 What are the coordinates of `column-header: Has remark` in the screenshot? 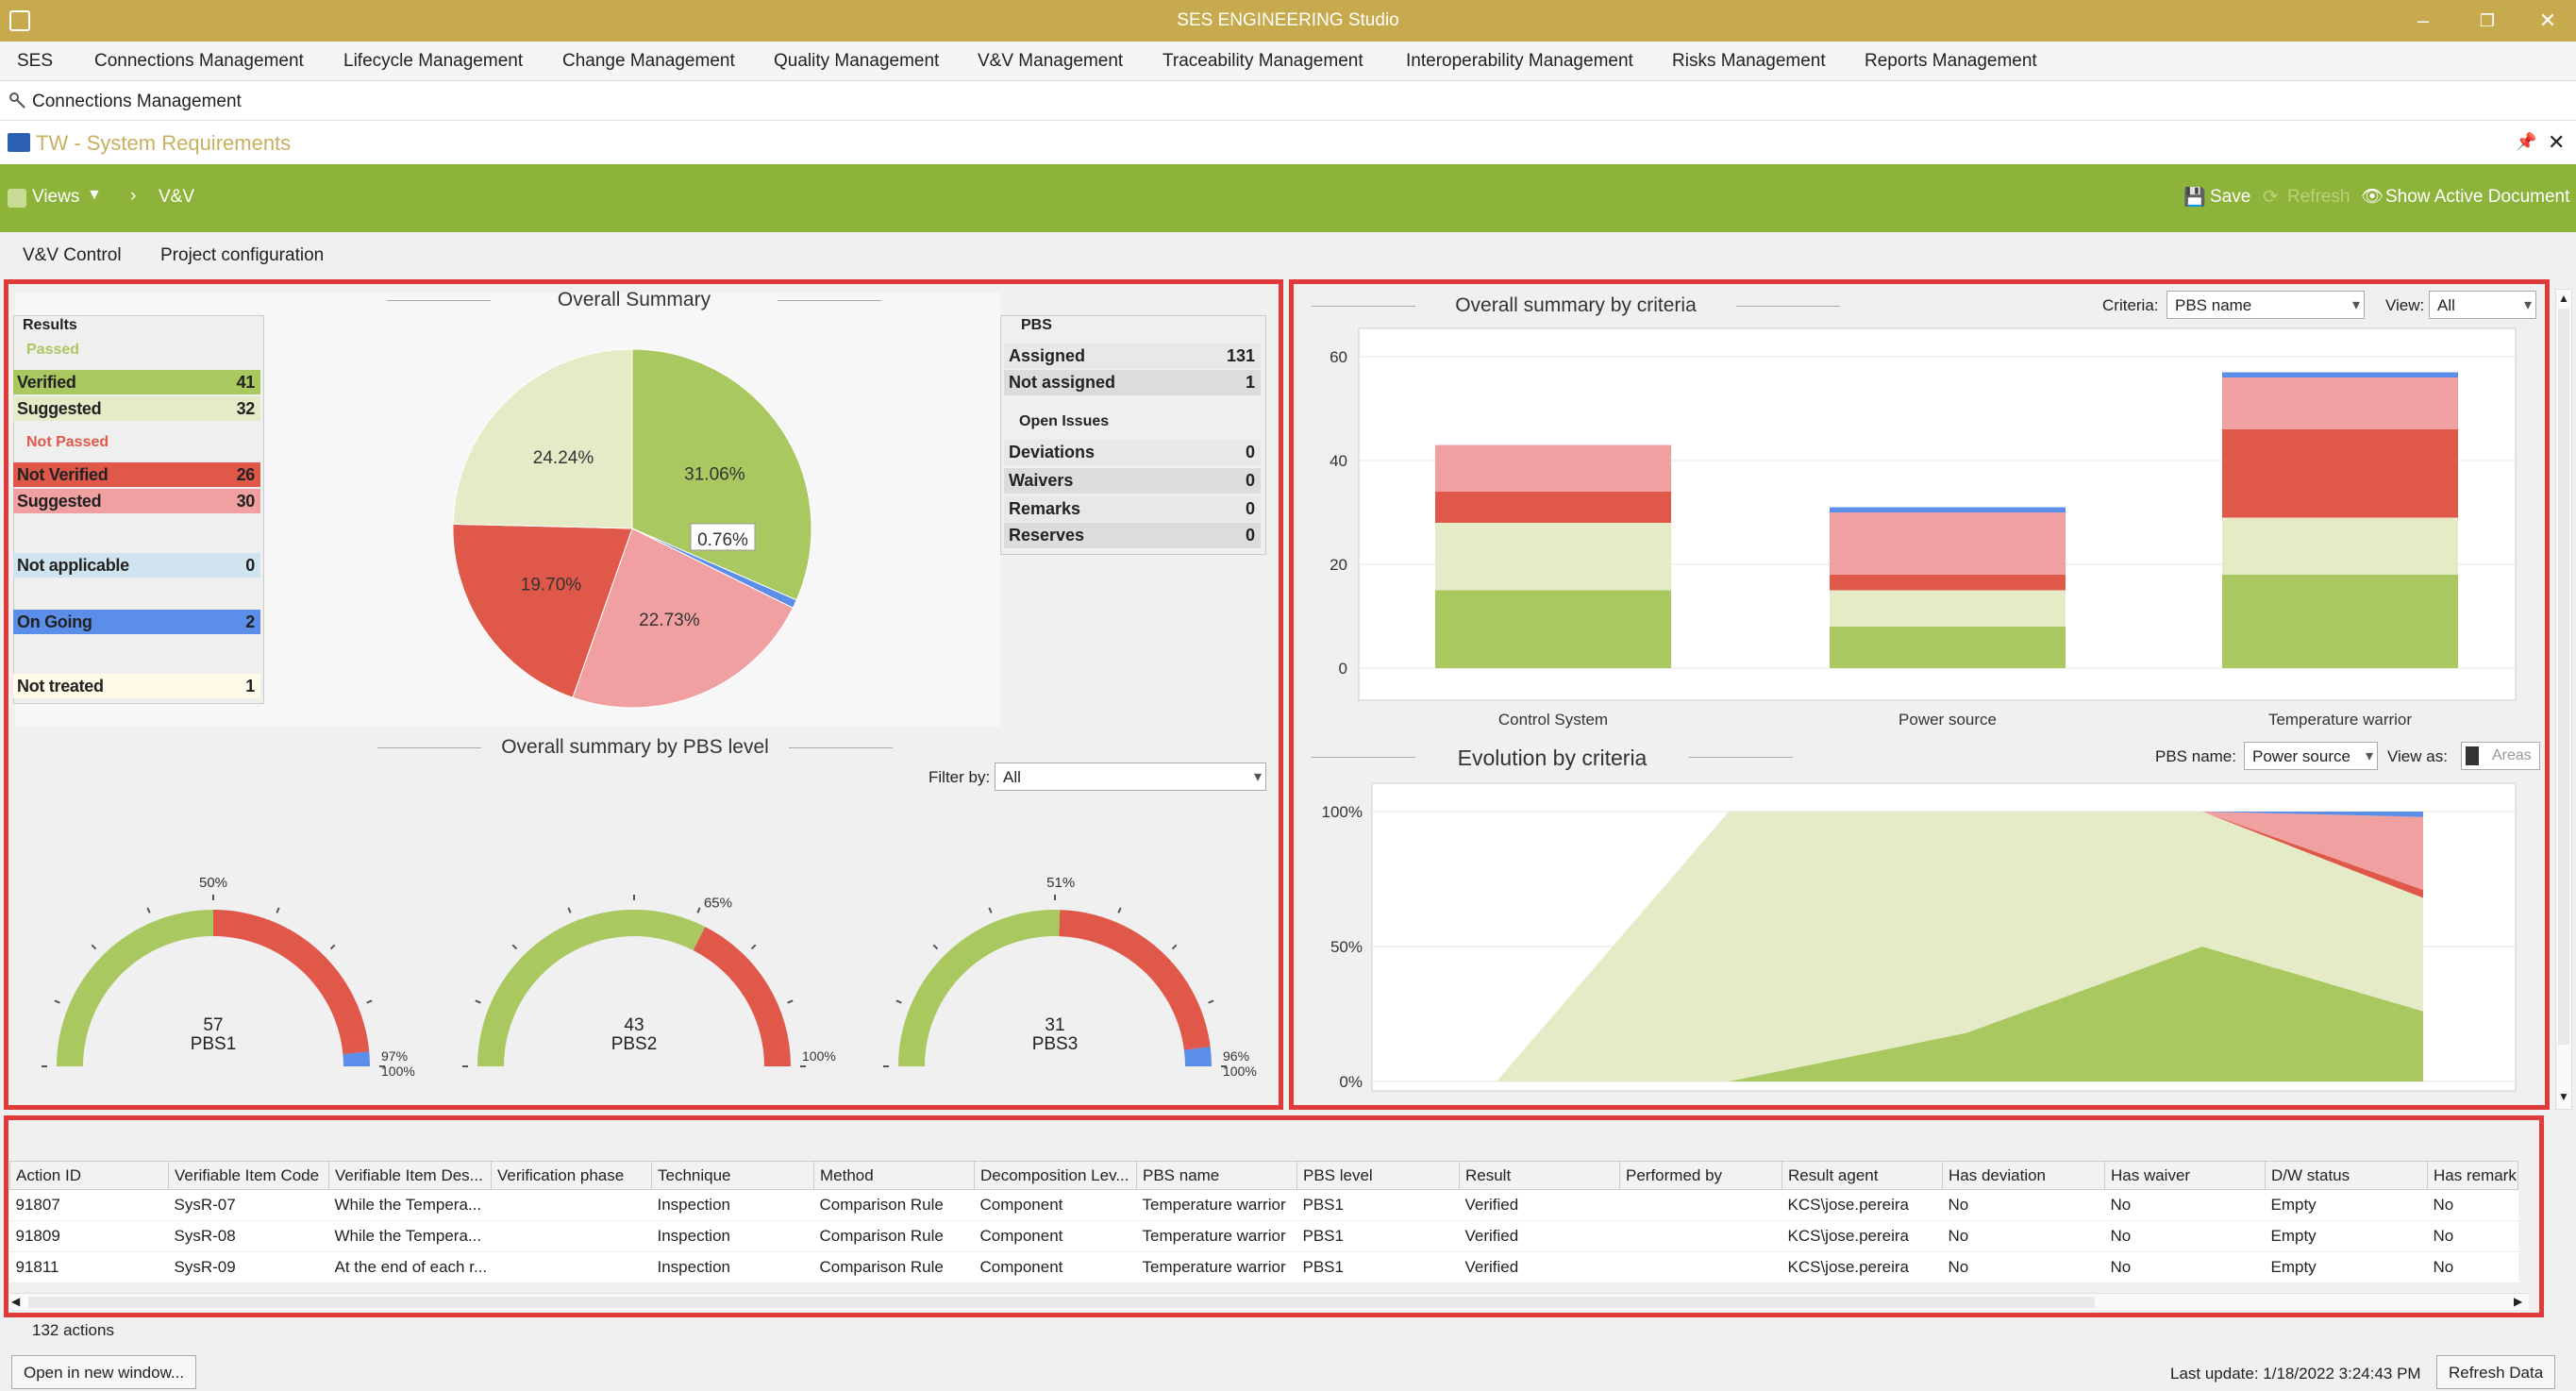 It's located at (2472, 1175).